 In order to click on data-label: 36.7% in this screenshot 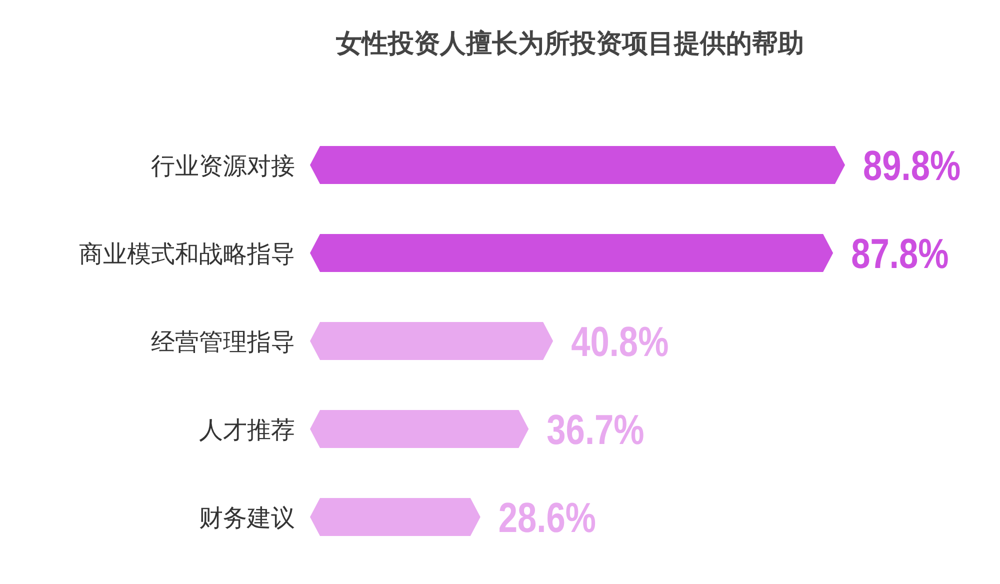, I will do `click(595, 430)`.